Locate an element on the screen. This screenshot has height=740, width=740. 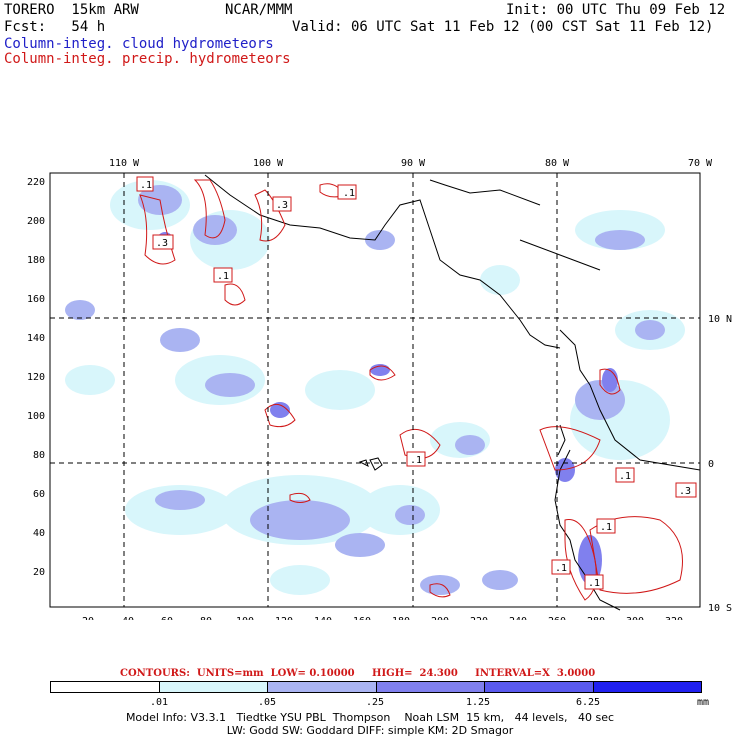
x-tick: 160 is located at coordinates (362, 618).